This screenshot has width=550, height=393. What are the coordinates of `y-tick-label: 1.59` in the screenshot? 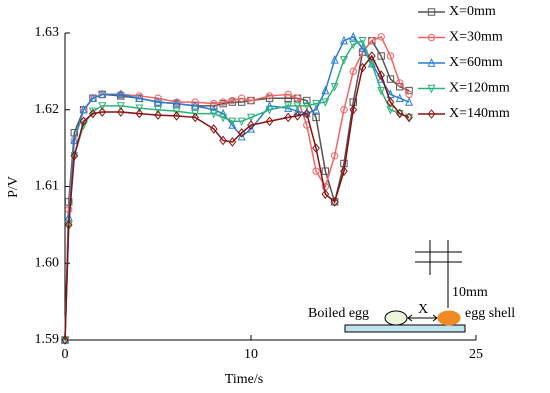 It's located at (47, 339).